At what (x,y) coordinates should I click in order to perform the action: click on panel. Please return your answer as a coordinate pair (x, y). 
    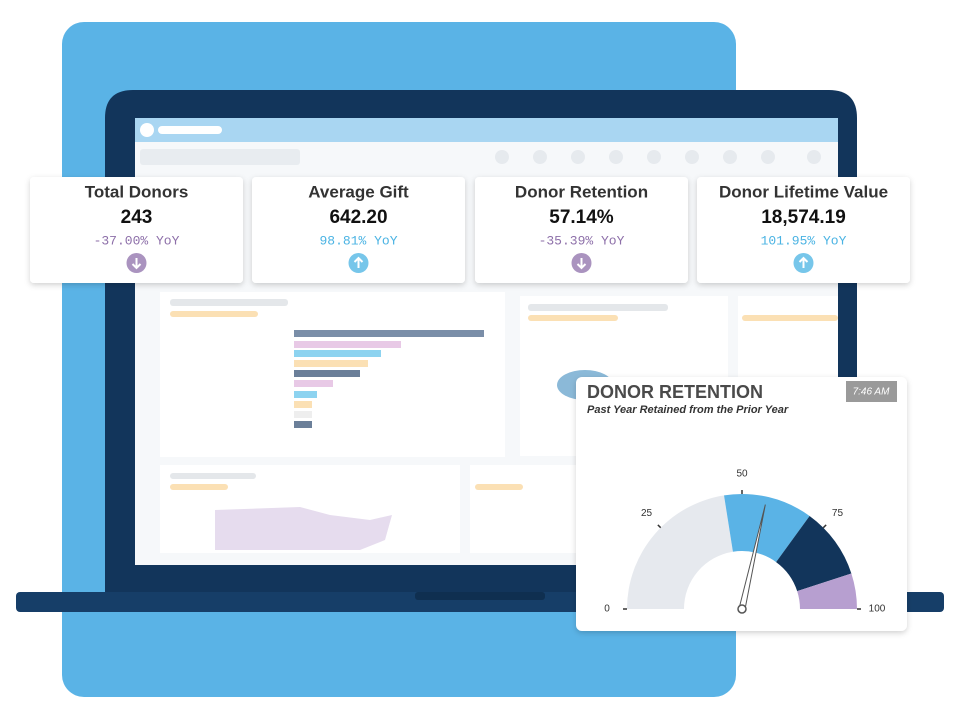
    Looking at the image, I should click on (525, 509).